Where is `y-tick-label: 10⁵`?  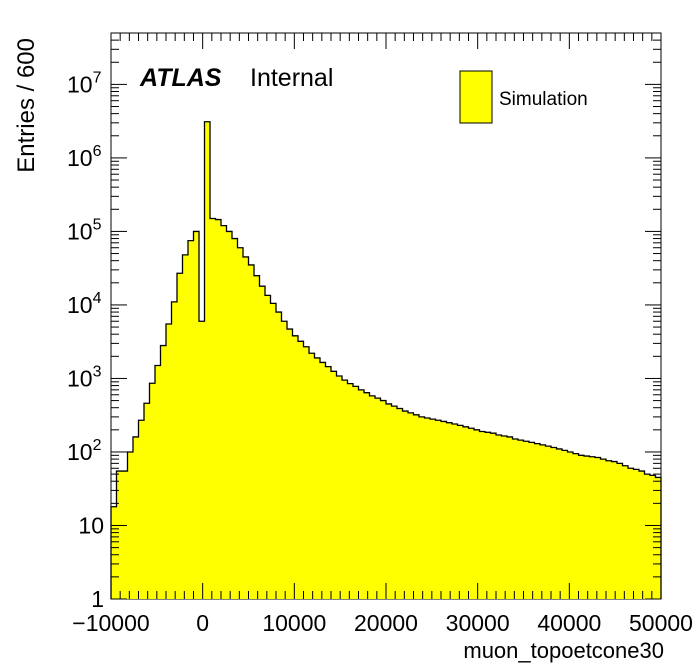
y-tick-label: 10⁵ is located at coordinates (84, 230).